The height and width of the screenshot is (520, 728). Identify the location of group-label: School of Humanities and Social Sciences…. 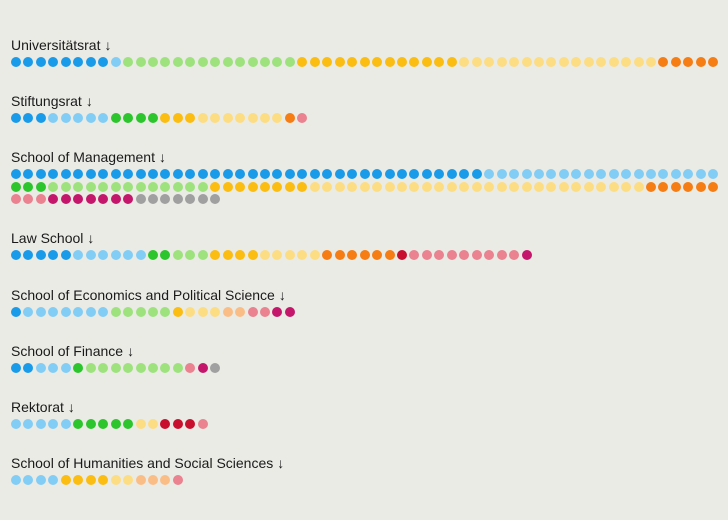
(147, 463).